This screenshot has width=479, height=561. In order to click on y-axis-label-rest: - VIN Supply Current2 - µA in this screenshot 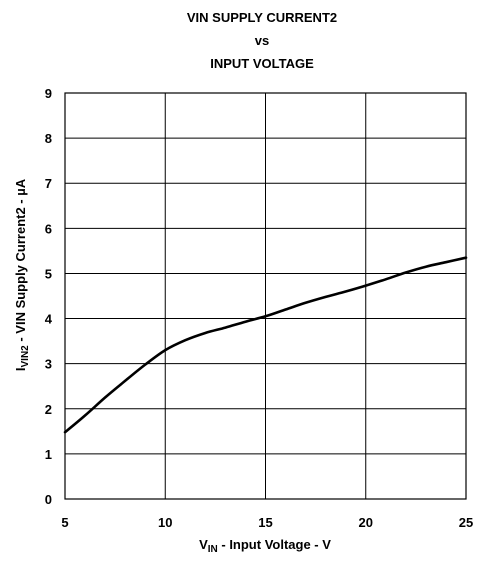, I will do `click(20, 261)`.